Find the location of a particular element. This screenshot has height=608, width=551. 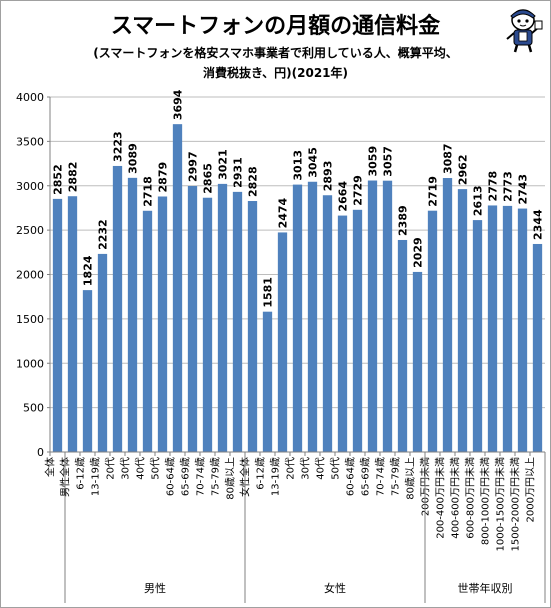

data-label: 3021 is located at coordinates (223, 164).